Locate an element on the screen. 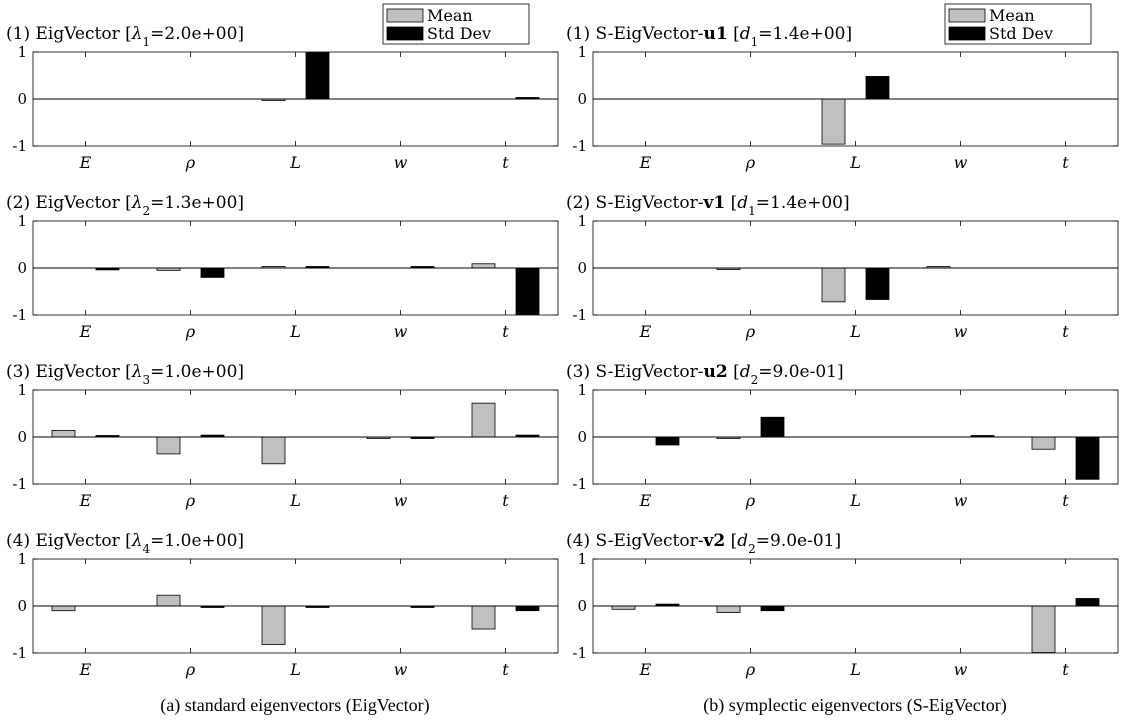  caption-left: (a) standard eigenvectors (EigVector) is located at coordinates (294, 705).